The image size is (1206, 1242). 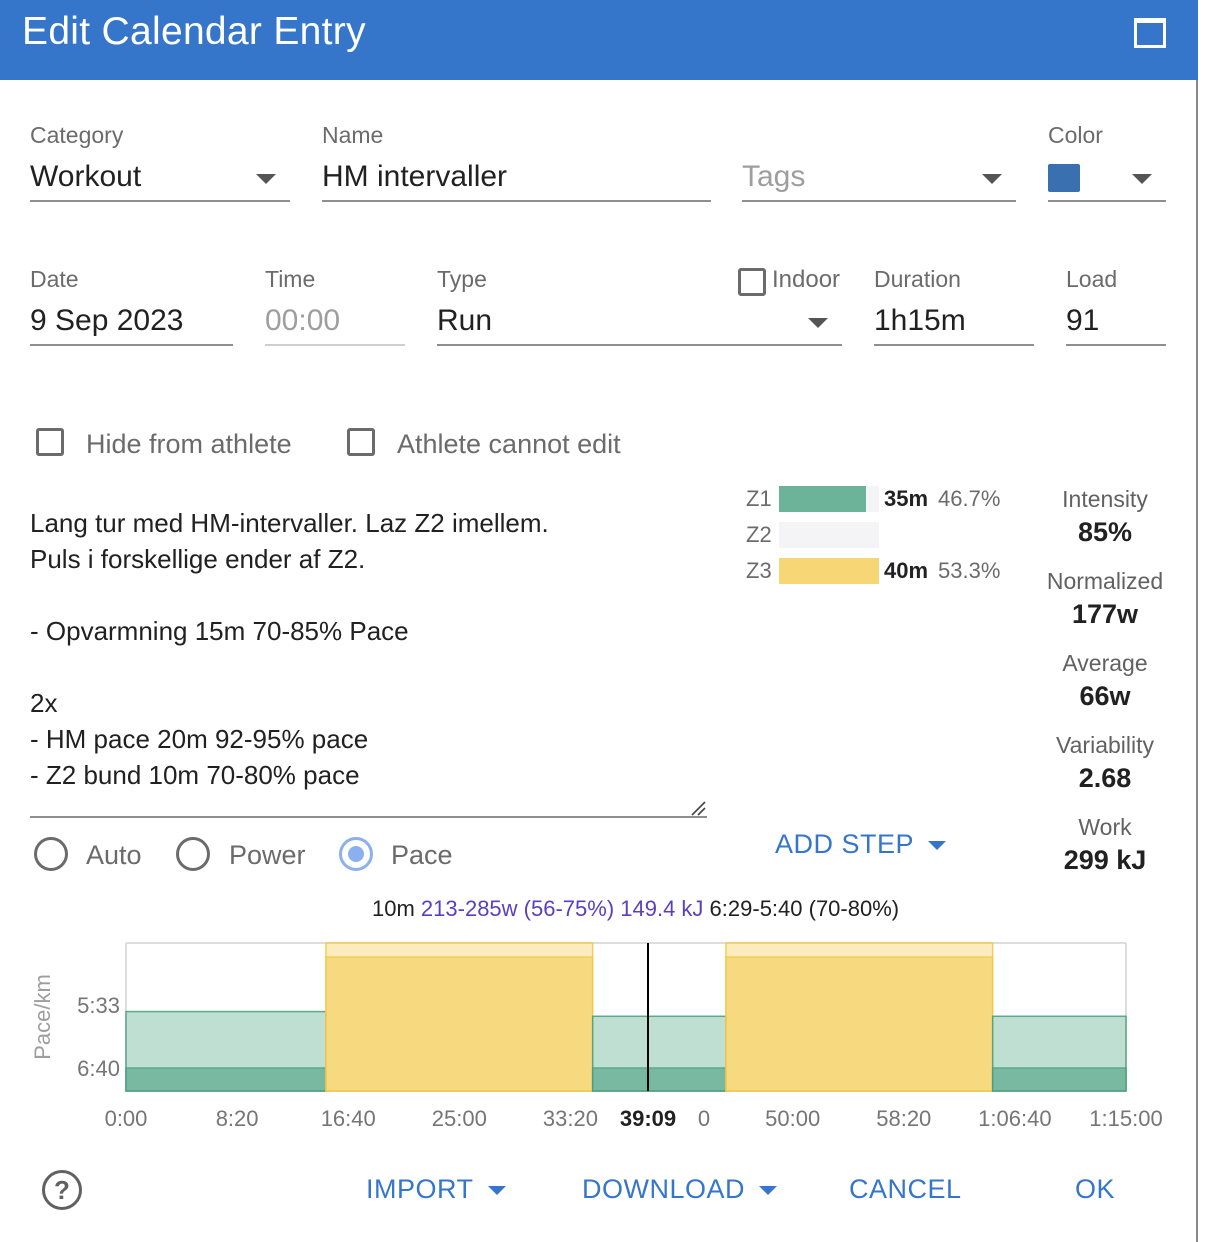 I want to click on step-duration: 10m, so click(x=393, y=908).